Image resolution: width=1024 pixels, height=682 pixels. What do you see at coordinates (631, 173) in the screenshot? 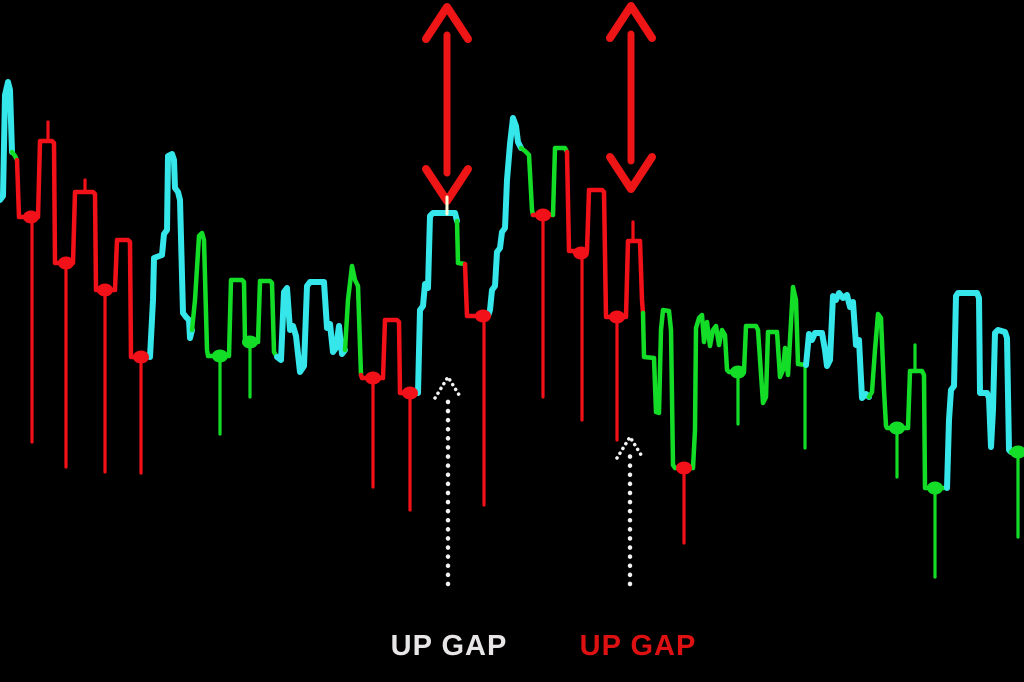
I see `measure-arrow-head-down` at bounding box center [631, 173].